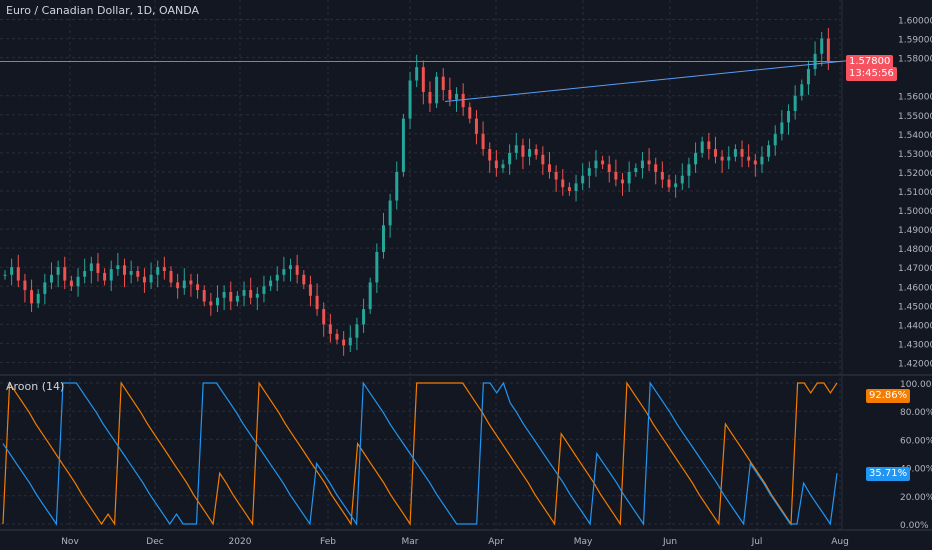 This screenshot has height=550, width=932. Describe the element at coordinates (840, 542) in the screenshot. I see `time-tick-label: Aug` at that location.